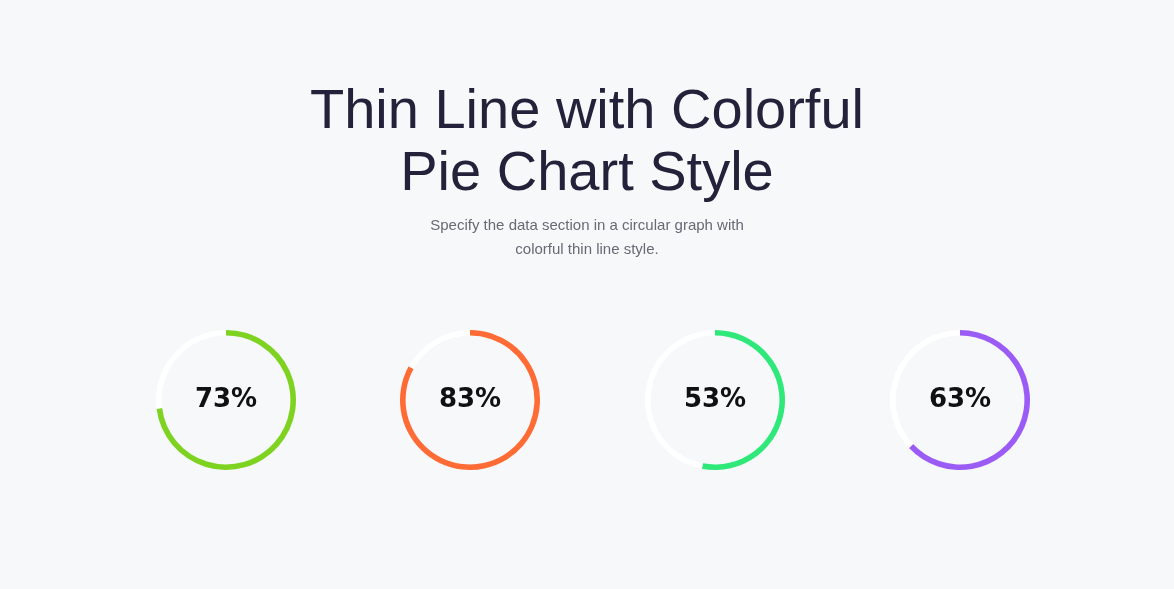  Describe the element at coordinates (587, 237) in the screenshot. I see `text: Specify the data section in a circular graph with colorful thin line style.` at that location.